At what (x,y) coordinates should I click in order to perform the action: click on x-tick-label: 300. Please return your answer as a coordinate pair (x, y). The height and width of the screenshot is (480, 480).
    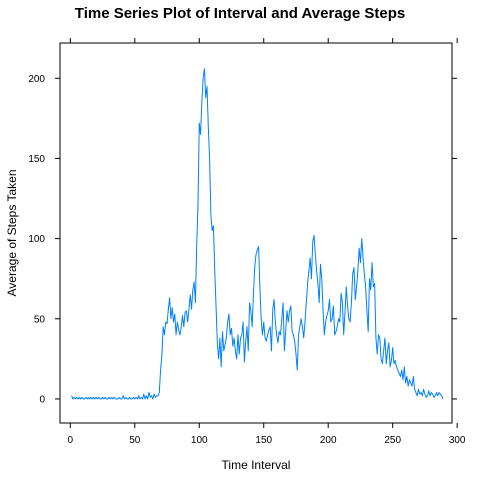
    Looking at the image, I should click on (457, 440).